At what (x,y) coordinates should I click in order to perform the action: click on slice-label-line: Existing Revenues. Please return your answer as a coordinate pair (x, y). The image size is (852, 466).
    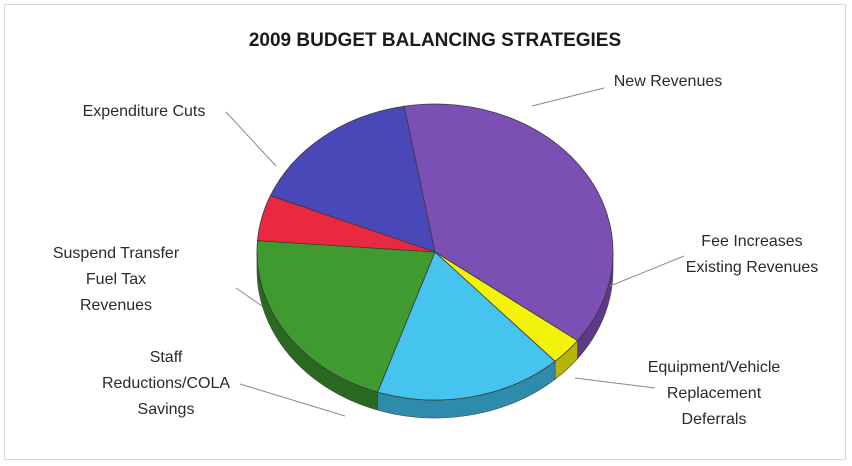
    Looking at the image, I should click on (752, 267).